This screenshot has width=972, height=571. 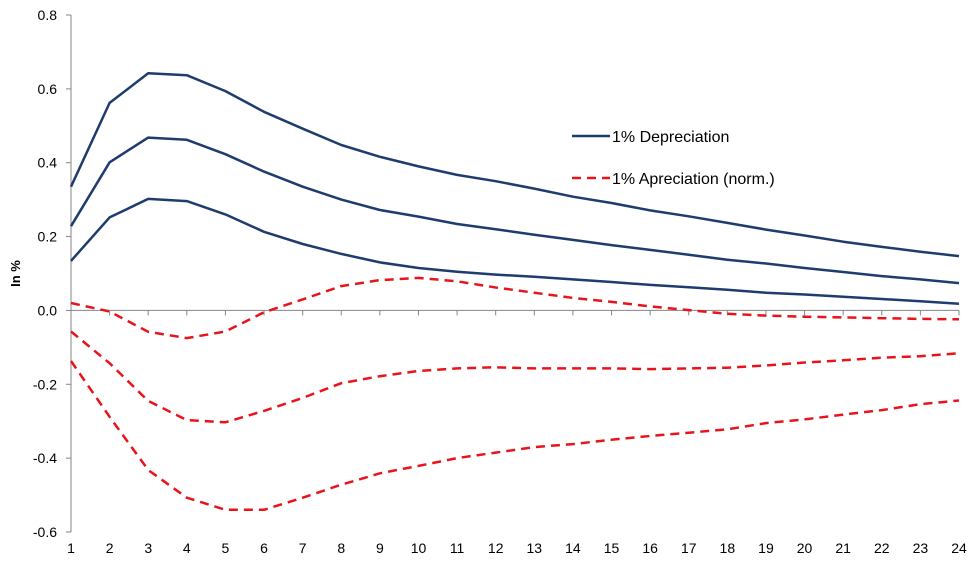 What do you see at coordinates (689, 548) in the screenshot?
I see `x-tick-label: 17` at bounding box center [689, 548].